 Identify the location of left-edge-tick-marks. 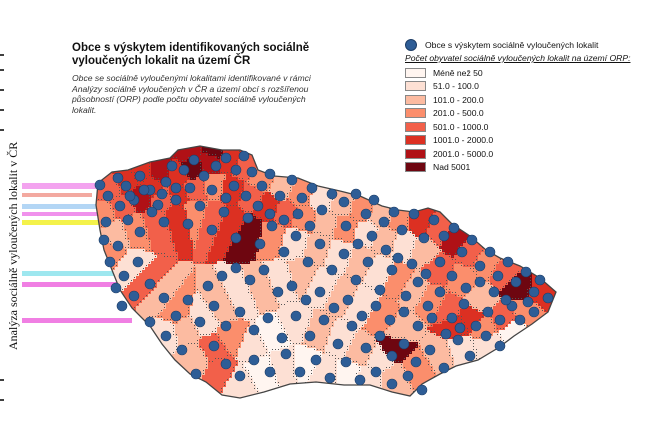
(2, 227).